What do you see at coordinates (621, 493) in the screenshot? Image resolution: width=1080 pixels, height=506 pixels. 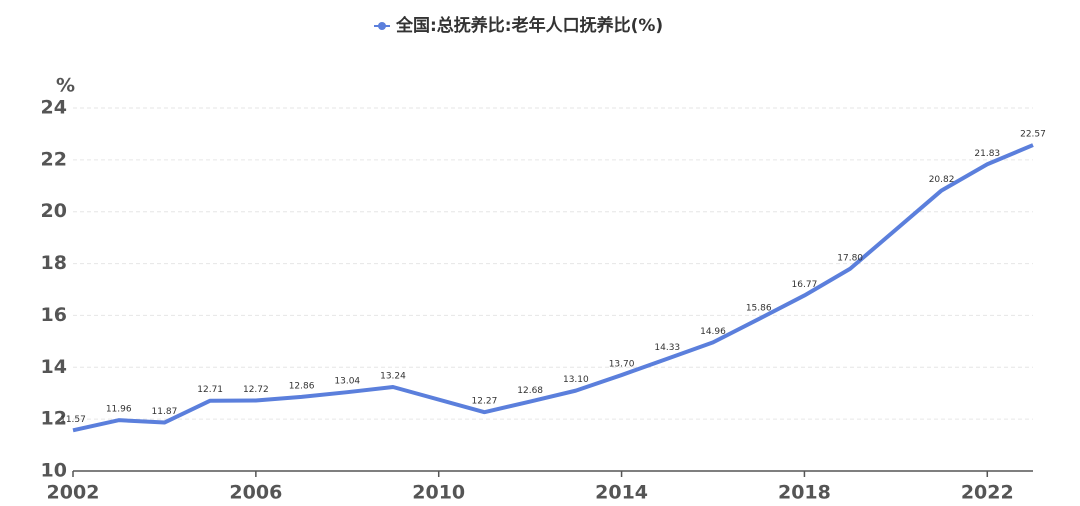 I see `x-tick-label: 2014` at bounding box center [621, 493].